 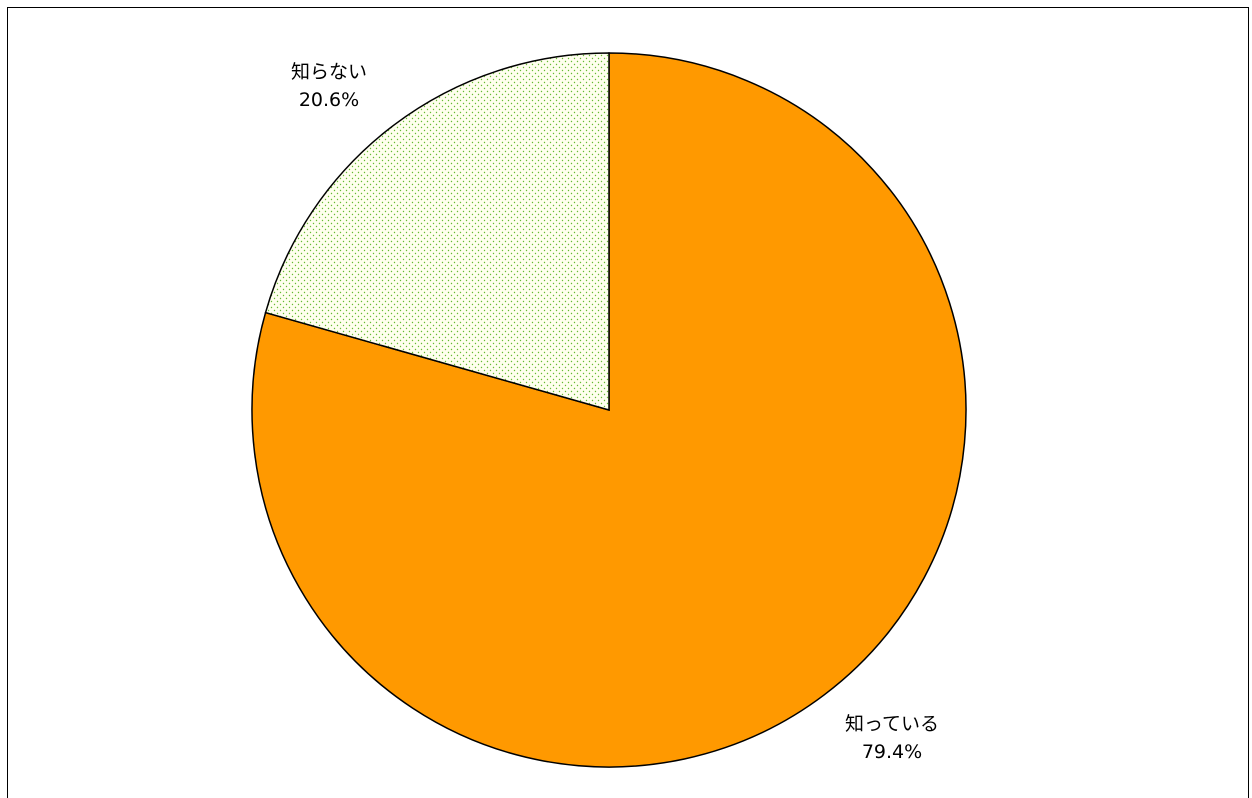 I want to click on slice-label-name-shiranai: 知らない, so click(x=329, y=72).